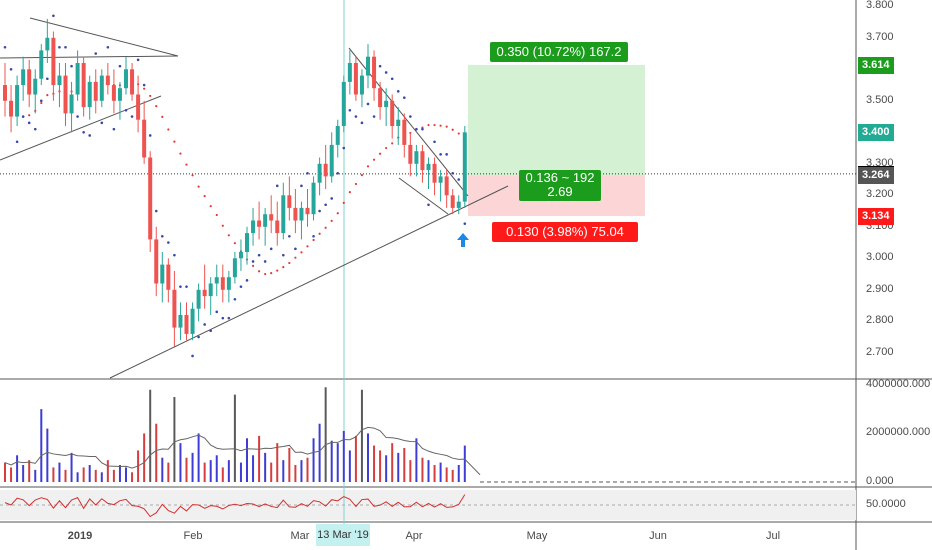  Describe the element at coordinates (565, 232) in the screenshot. I see `stop-label: 0.130 (3.98%) 75.04` at that location.